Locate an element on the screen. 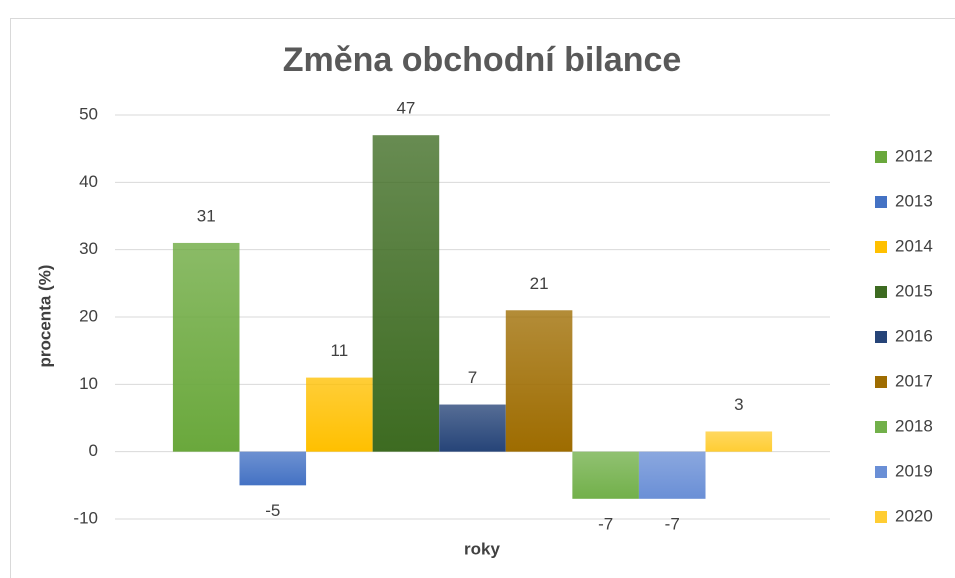  y-tick-label: 0 is located at coordinates (93, 450).